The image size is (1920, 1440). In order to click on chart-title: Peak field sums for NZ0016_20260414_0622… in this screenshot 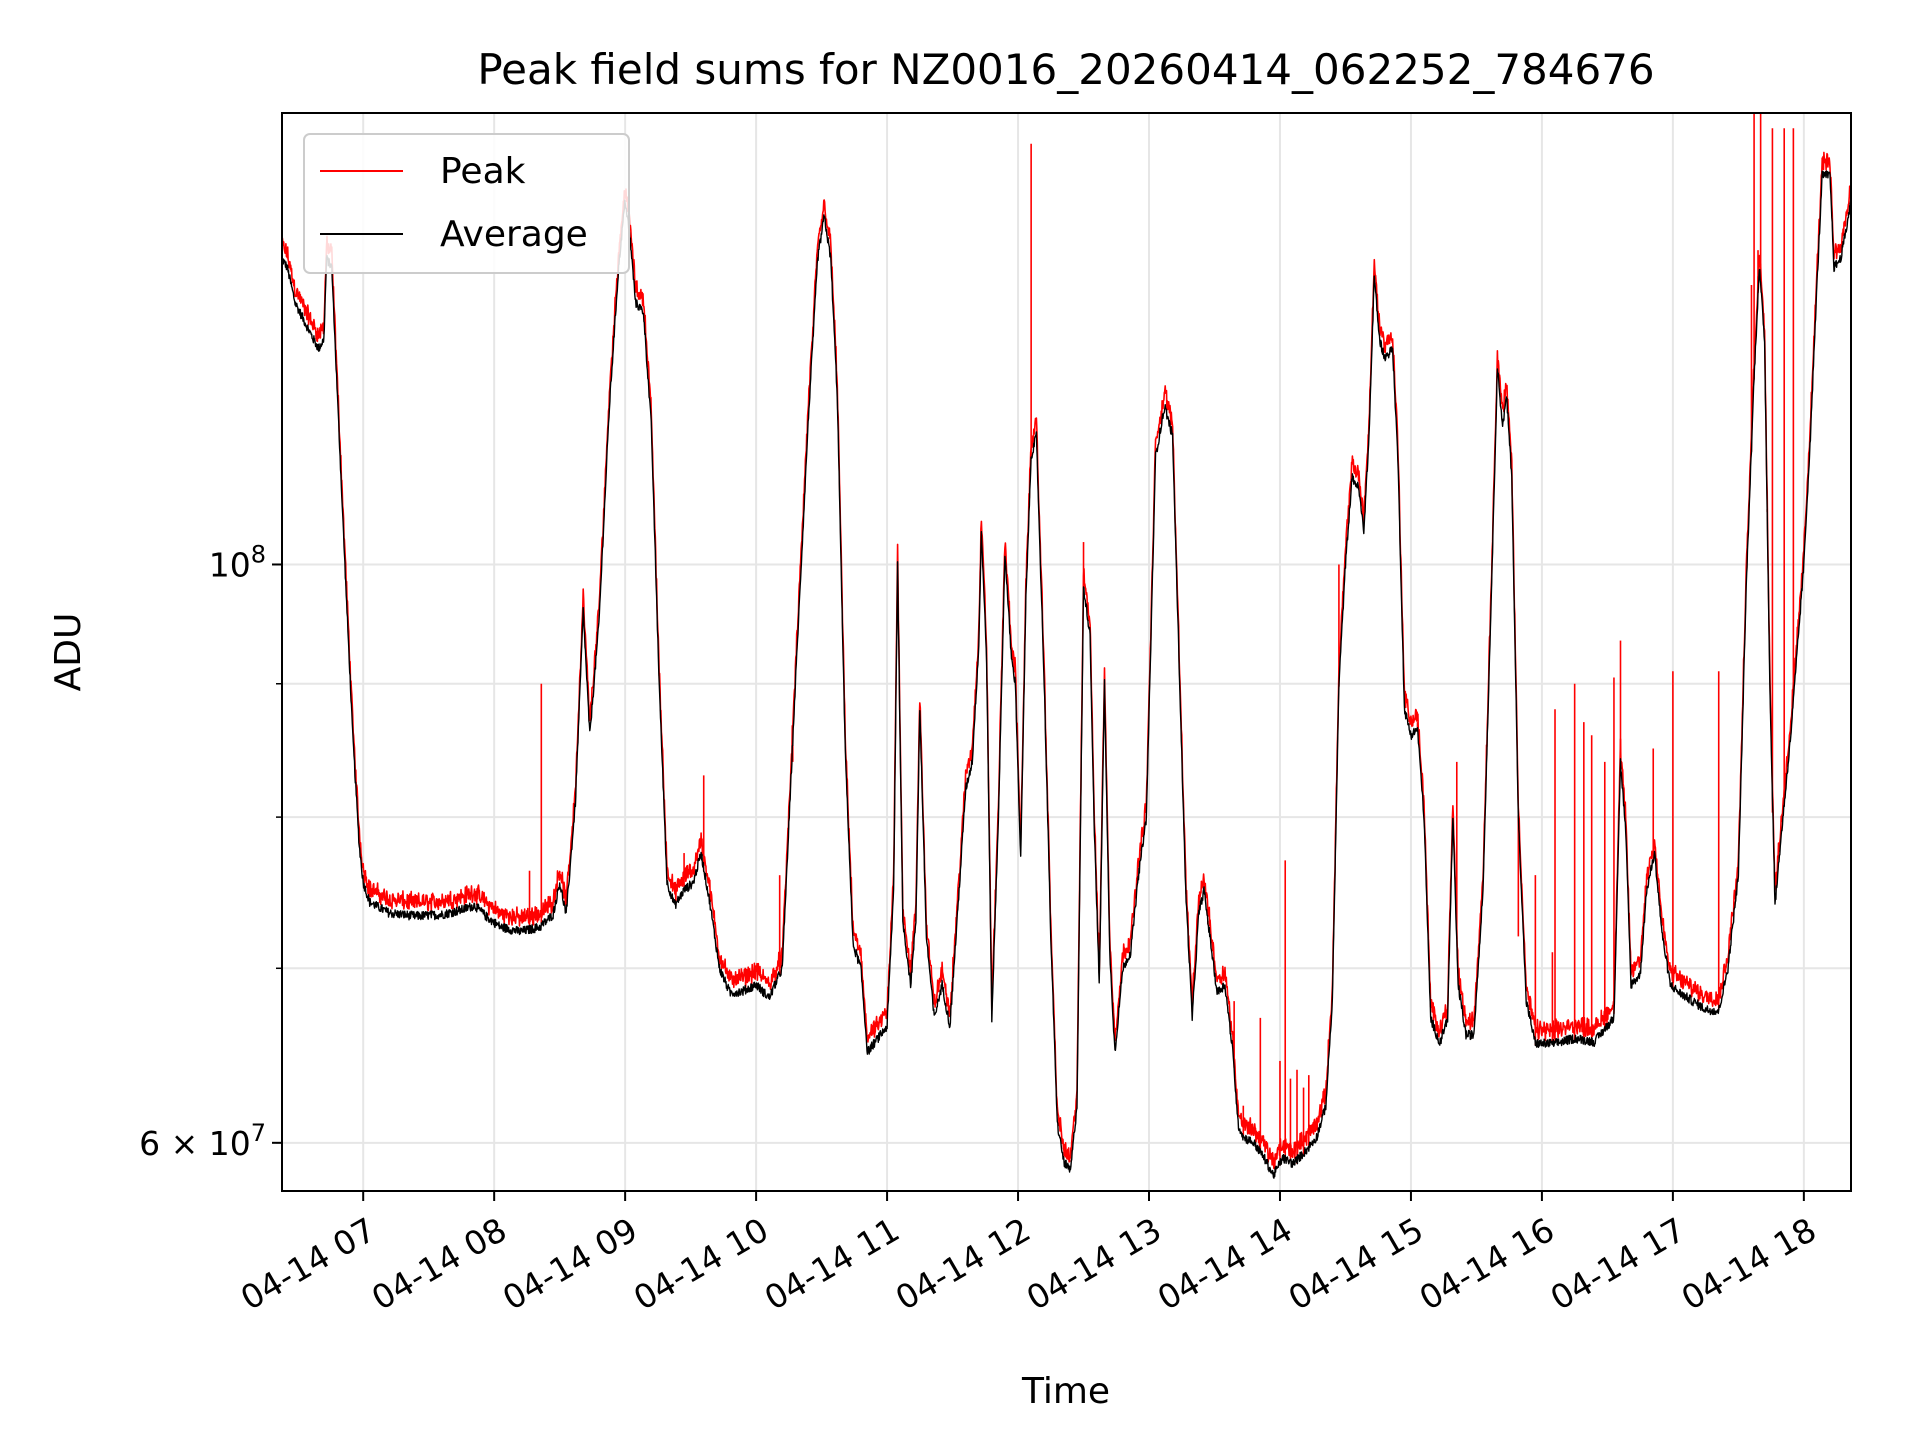, I will do `click(1065, 69)`.